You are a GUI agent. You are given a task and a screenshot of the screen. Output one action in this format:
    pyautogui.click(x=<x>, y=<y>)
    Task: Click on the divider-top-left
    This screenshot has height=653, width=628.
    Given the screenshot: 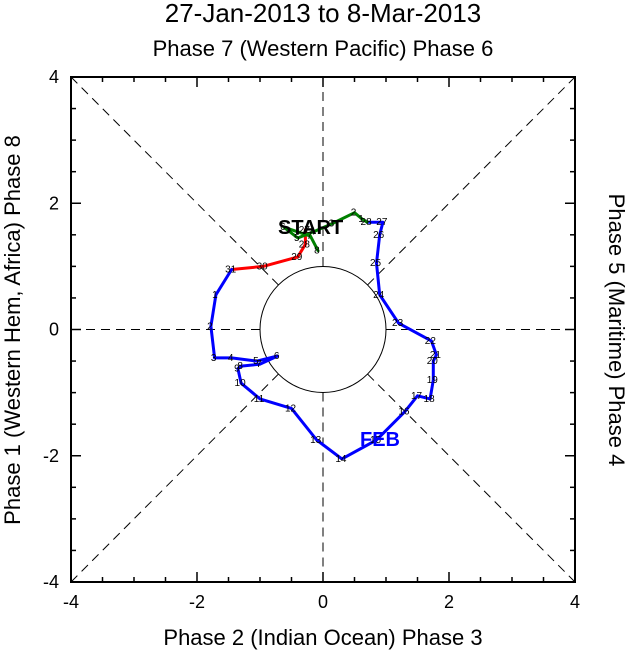 What is the action you would take?
    pyautogui.click(x=174, y=181)
    